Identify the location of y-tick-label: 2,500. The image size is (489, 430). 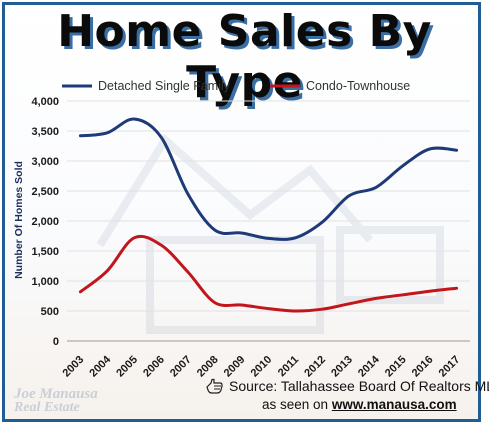
(45, 192).